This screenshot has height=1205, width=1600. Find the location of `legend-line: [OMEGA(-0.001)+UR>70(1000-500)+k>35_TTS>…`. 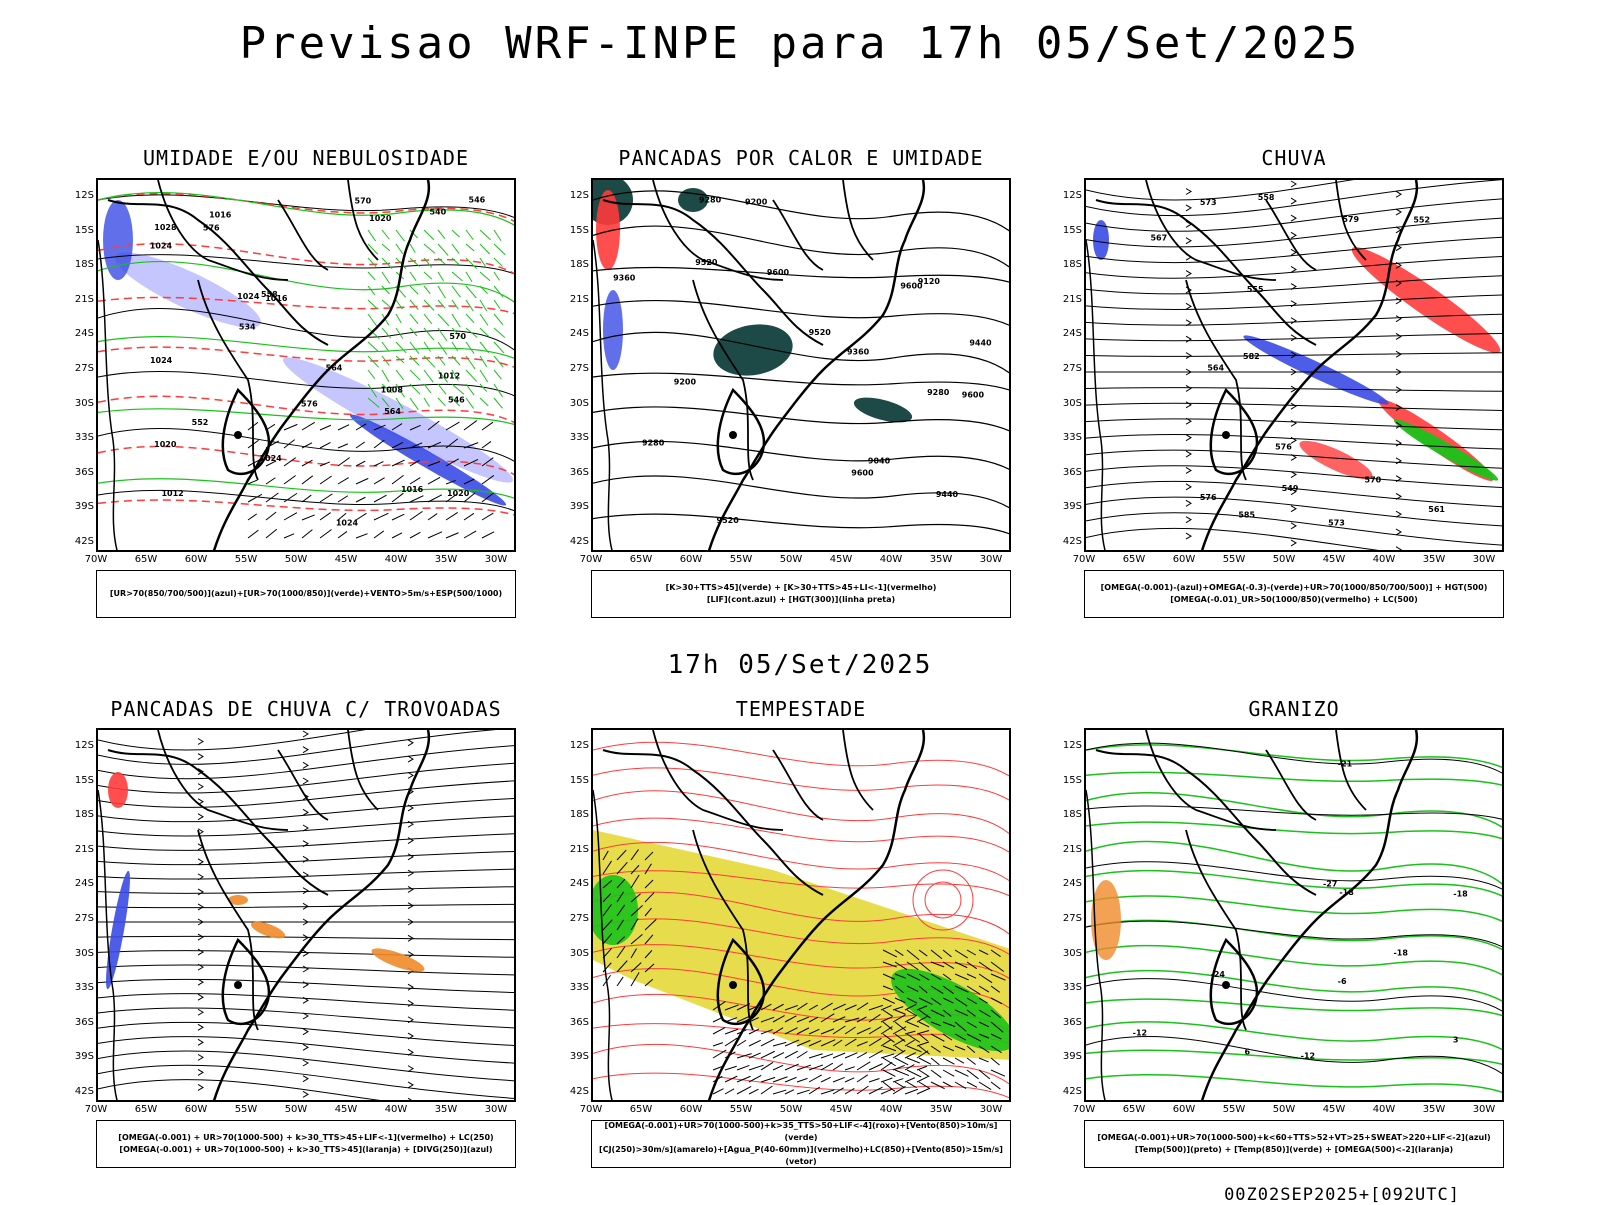

legend-line: [OMEGA(-0.001)+UR>70(1000-500)+k>35_TTS>… is located at coordinates (801, 1131).